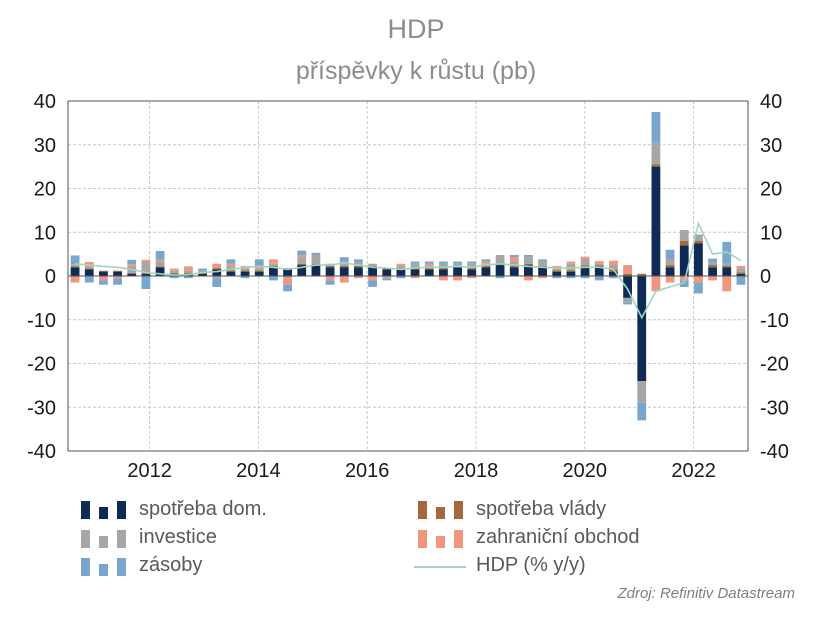  What do you see at coordinates (149, 471) in the screenshot?
I see `x-tick-label: 2012` at bounding box center [149, 471].